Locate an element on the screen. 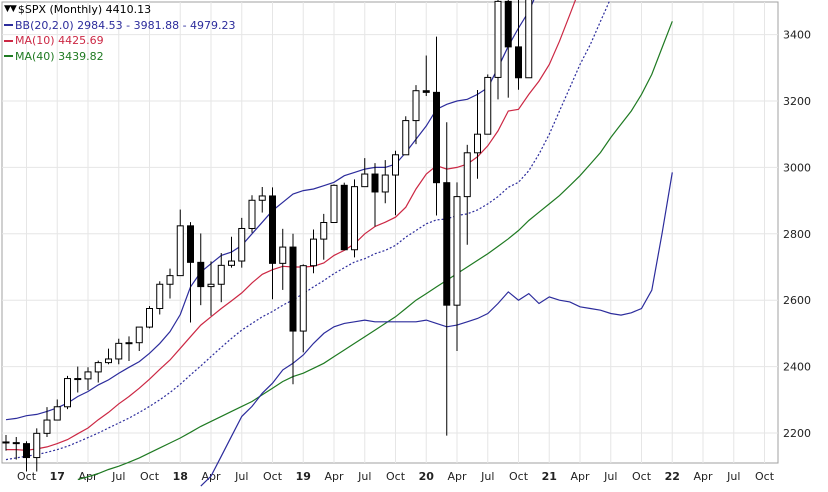 The width and height of the screenshot is (828, 492). x-tick-label: 21 is located at coordinates (549, 476).